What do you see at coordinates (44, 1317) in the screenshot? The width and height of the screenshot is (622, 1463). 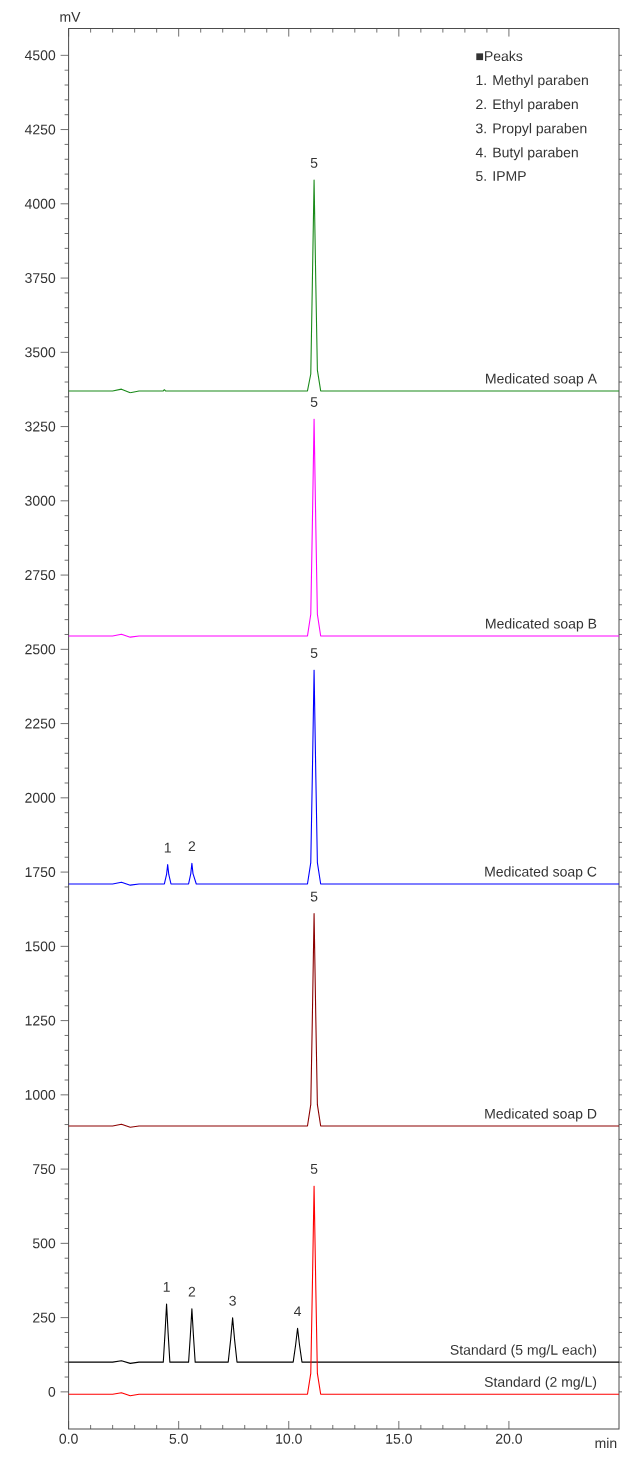 I see `y-tick-label: 250` at bounding box center [44, 1317].